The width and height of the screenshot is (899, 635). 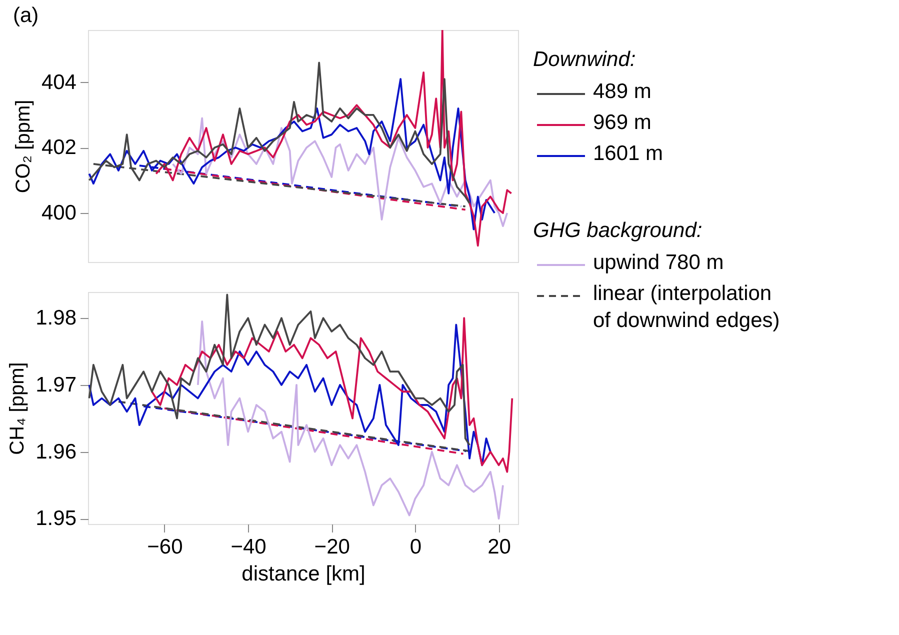 What do you see at coordinates (622, 122) in the screenshot?
I see `legend-label: 969 m` at bounding box center [622, 122].